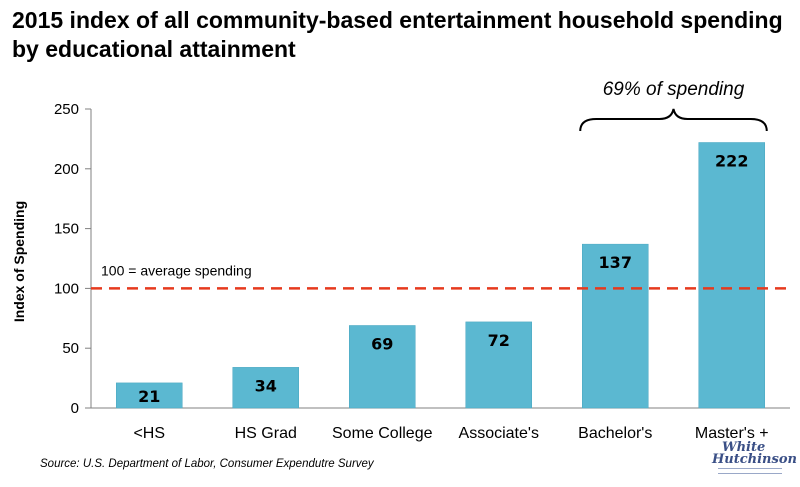 The width and height of the screenshot is (800, 487). What do you see at coordinates (66, 109) in the screenshot?
I see `y-tick-label: 250` at bounding box center [66, 109].